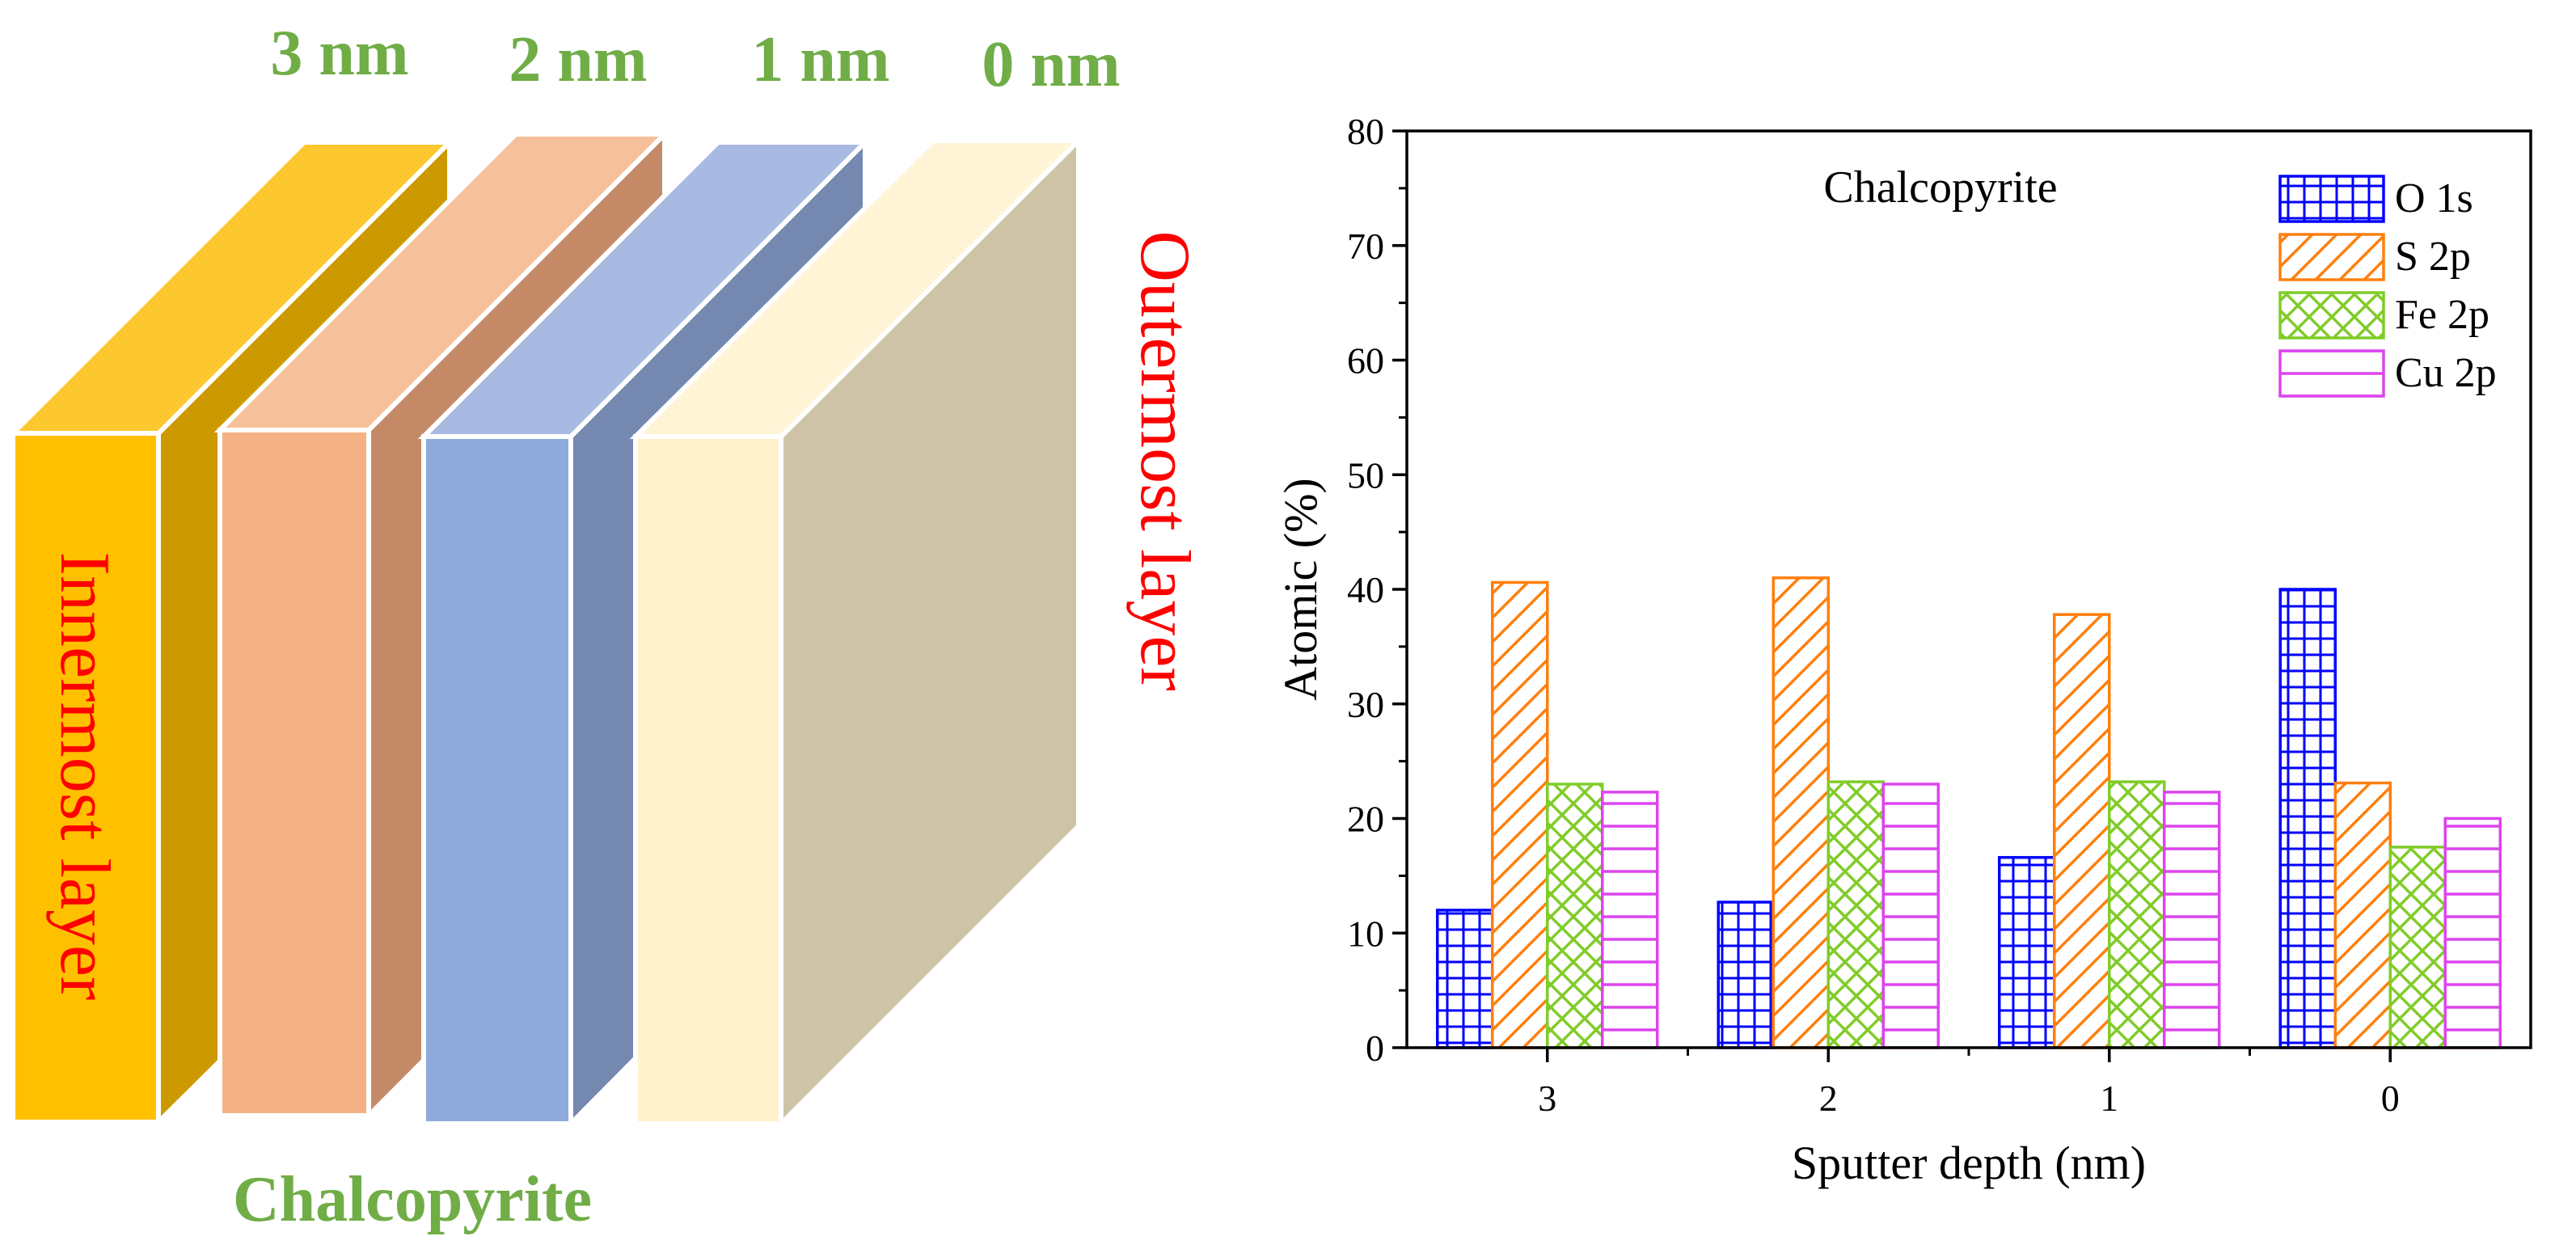 This screenshot has width=2576, height=1253. Describe the element at coordinates (2433, 257) in the screenshot. I see `legend-label: S 2p` at that location.